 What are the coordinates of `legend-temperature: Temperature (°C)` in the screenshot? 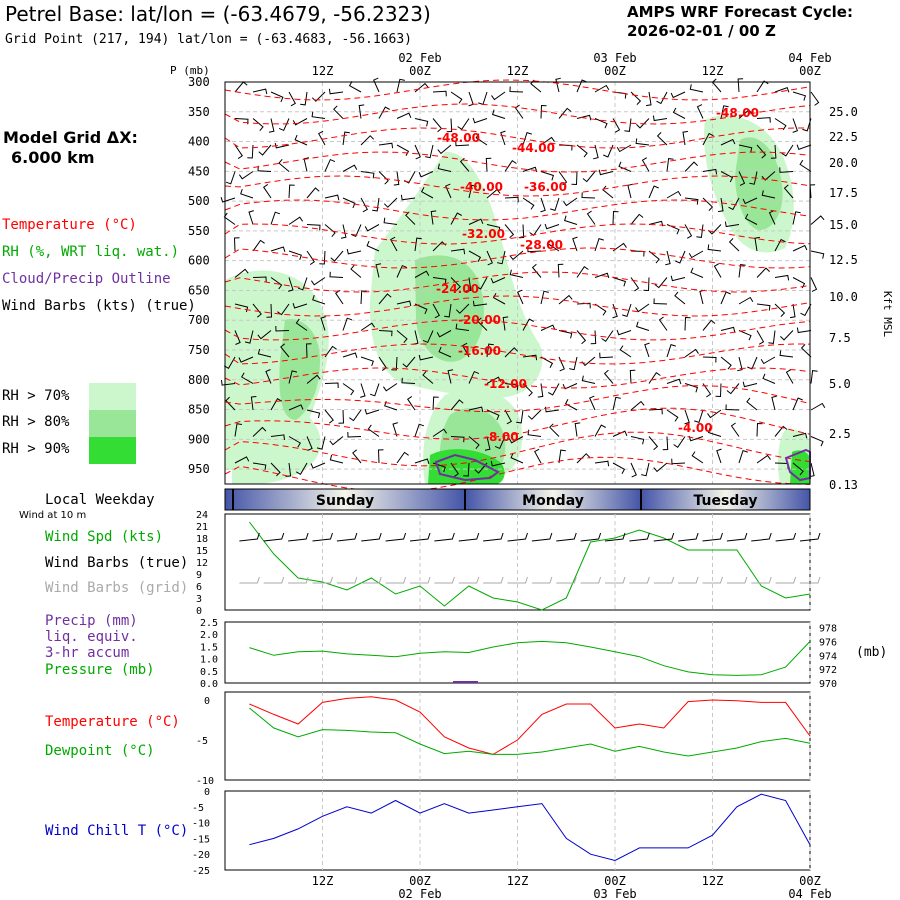 It's located at (69, 225).